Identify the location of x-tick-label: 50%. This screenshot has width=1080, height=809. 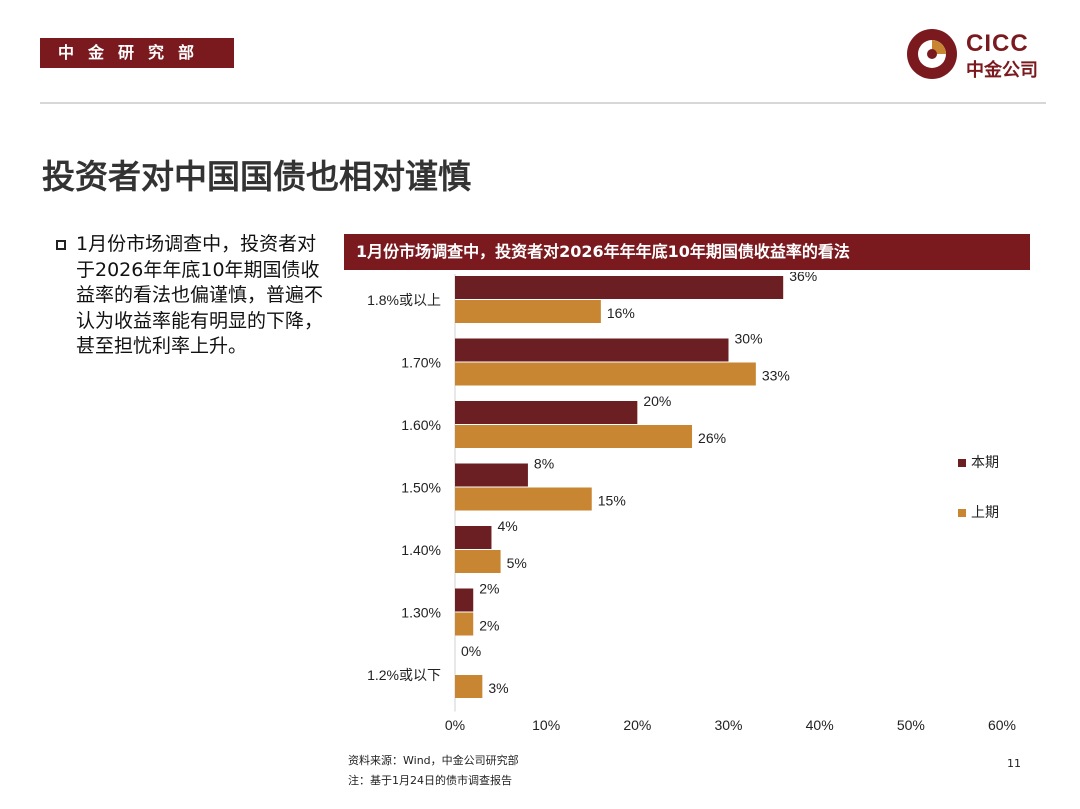
(911, 725).